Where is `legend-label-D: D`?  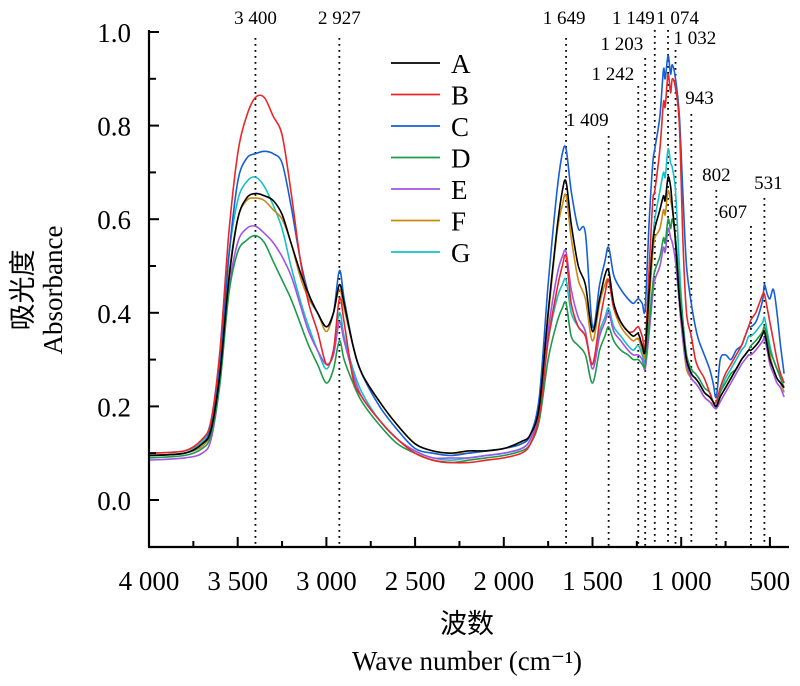
legend-label-D: D is located at coordinates (461, 159).